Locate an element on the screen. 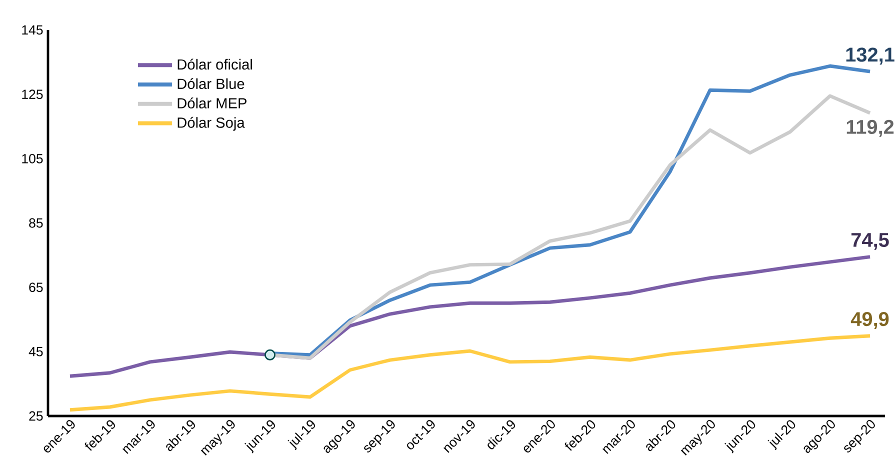 This screenshot has width=896, height=472. y-tick-label: 85 is located at coordinates (36, 223).